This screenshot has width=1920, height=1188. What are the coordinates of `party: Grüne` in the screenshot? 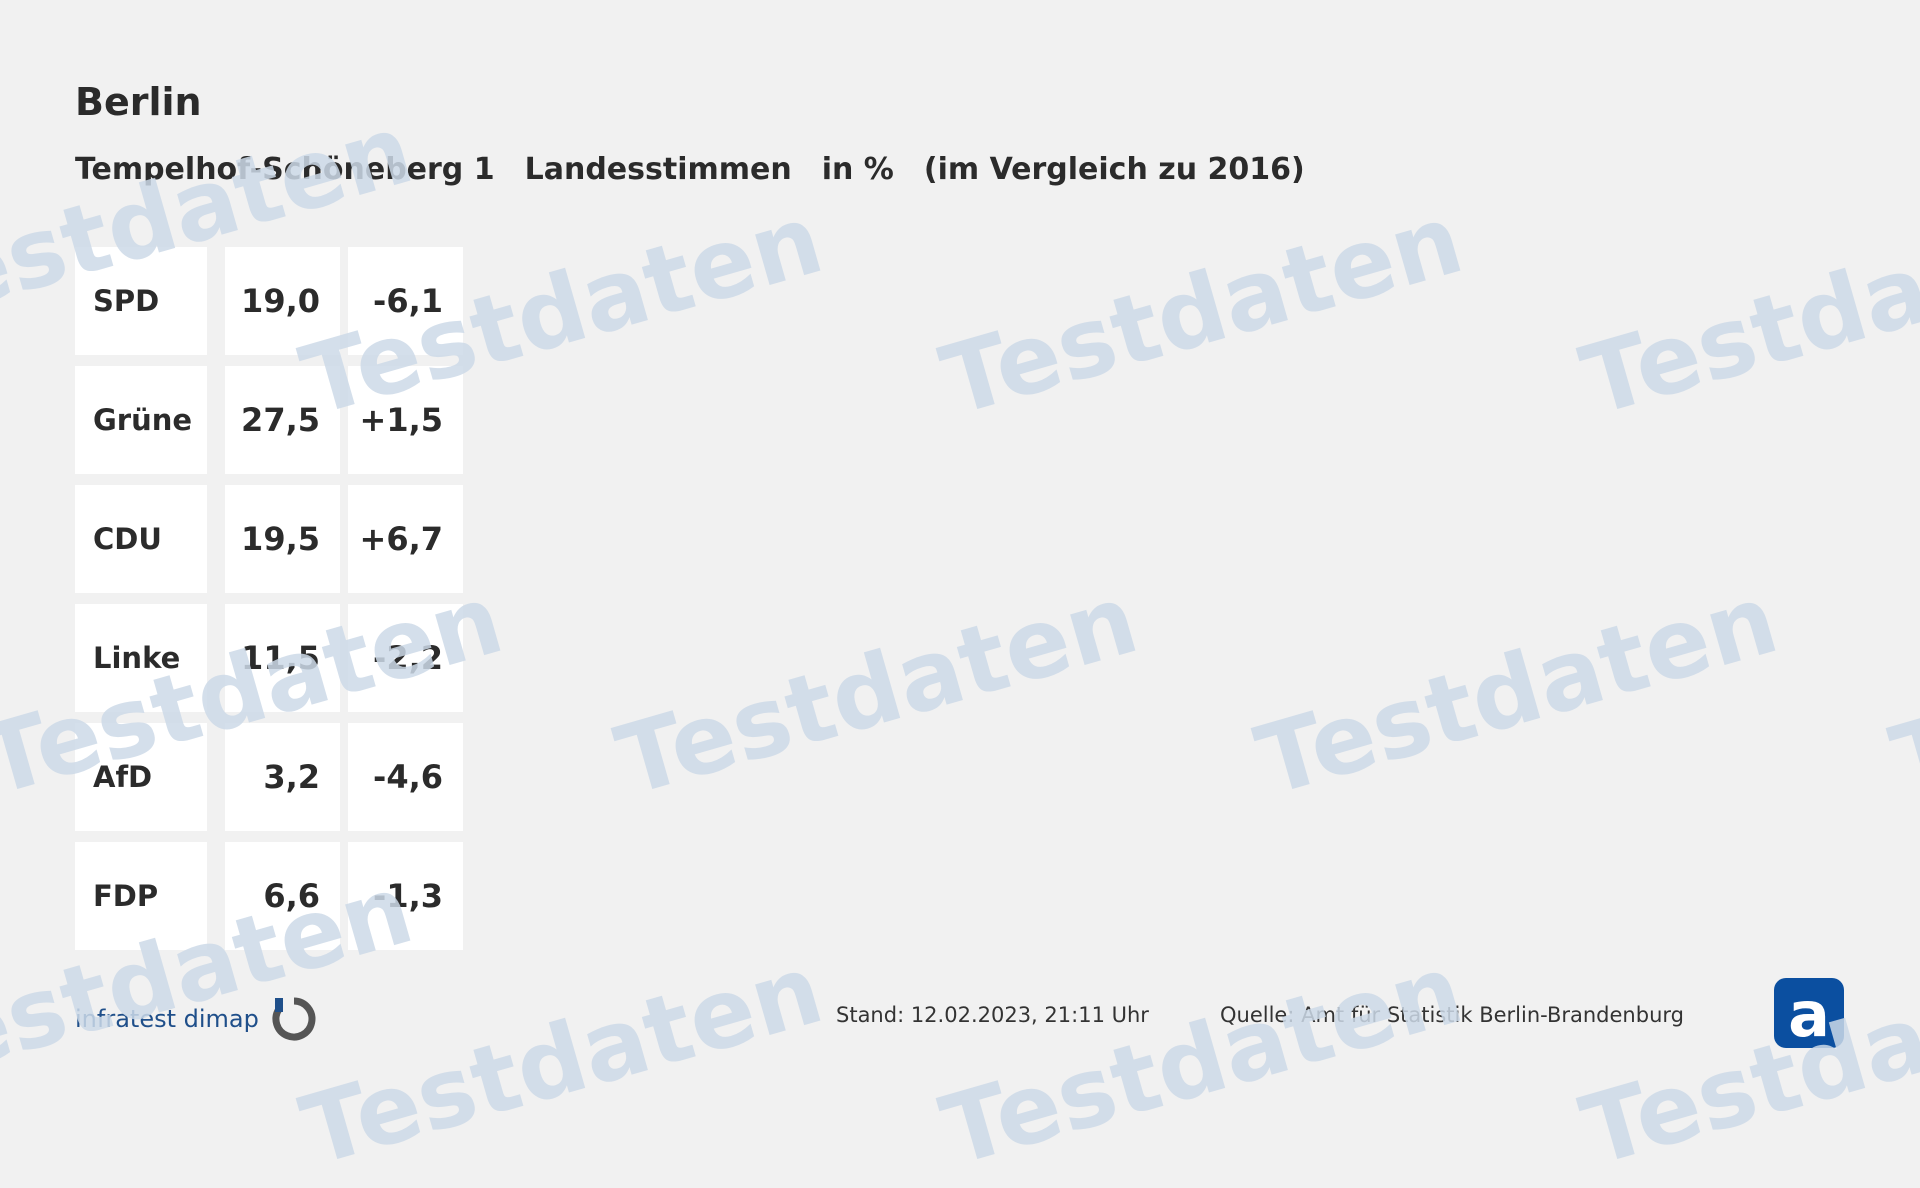 It's located at (141, 420).